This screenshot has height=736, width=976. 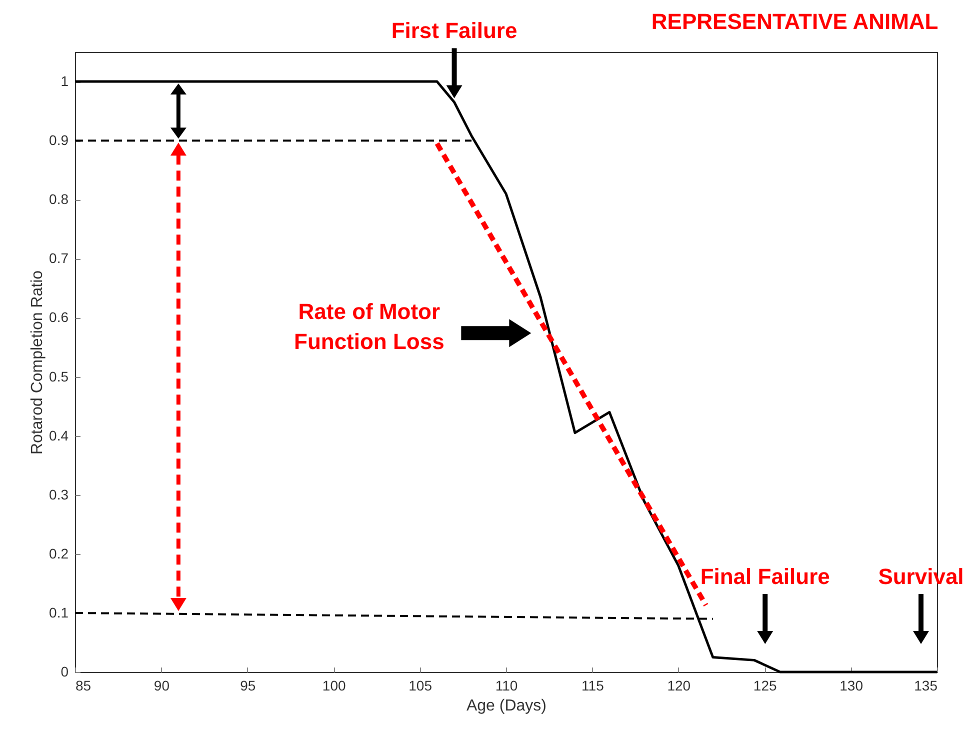 I want to click on y-tick-label: 0.6, so click(x=59, y=317).